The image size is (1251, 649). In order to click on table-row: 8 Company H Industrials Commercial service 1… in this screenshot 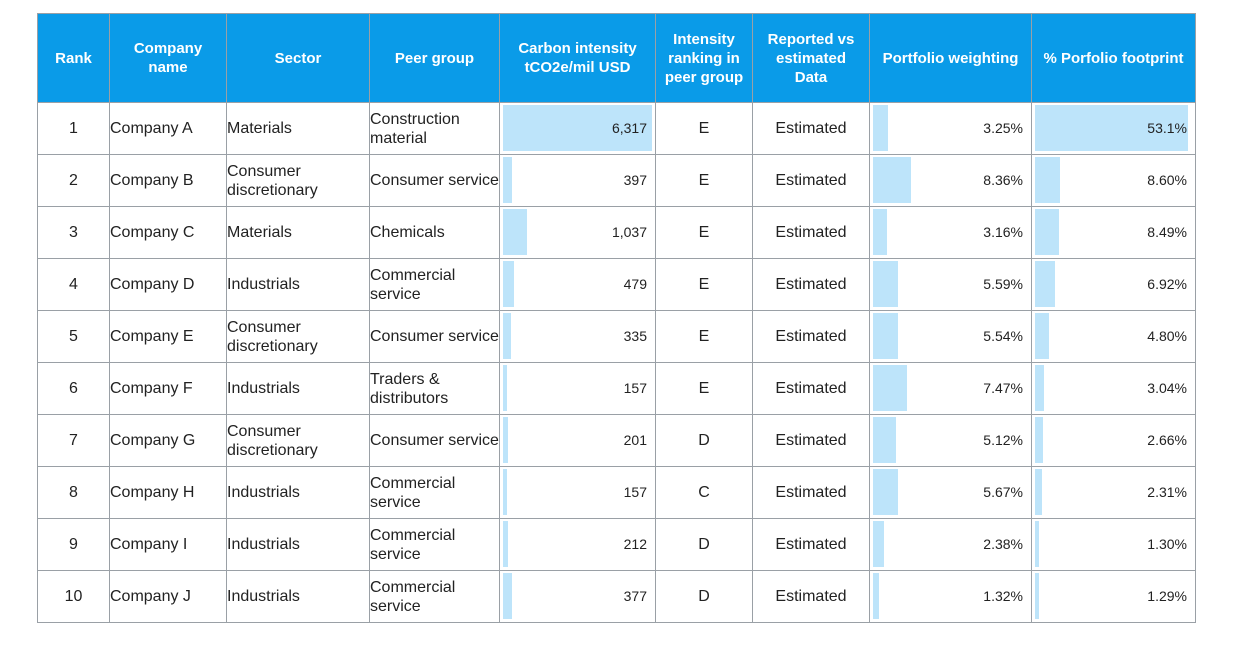, I will do `click(616, 492)`.